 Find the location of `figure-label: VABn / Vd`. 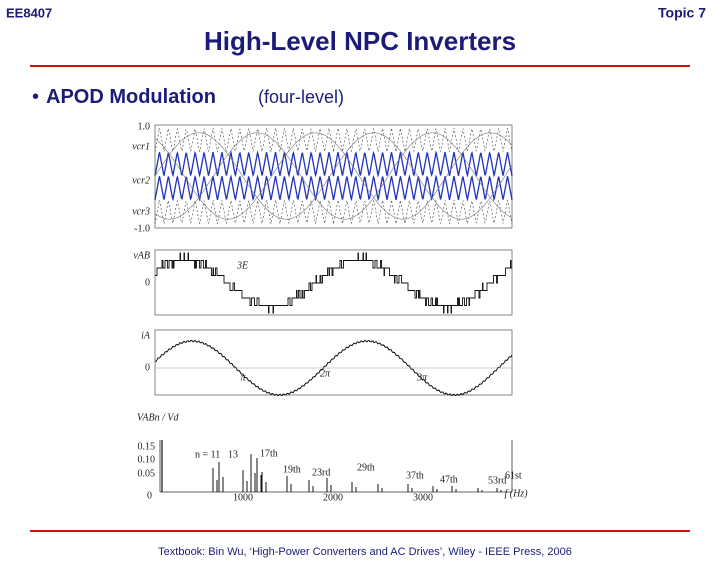

figure-label: VABn / Vd is located at coordinates (158, 417).